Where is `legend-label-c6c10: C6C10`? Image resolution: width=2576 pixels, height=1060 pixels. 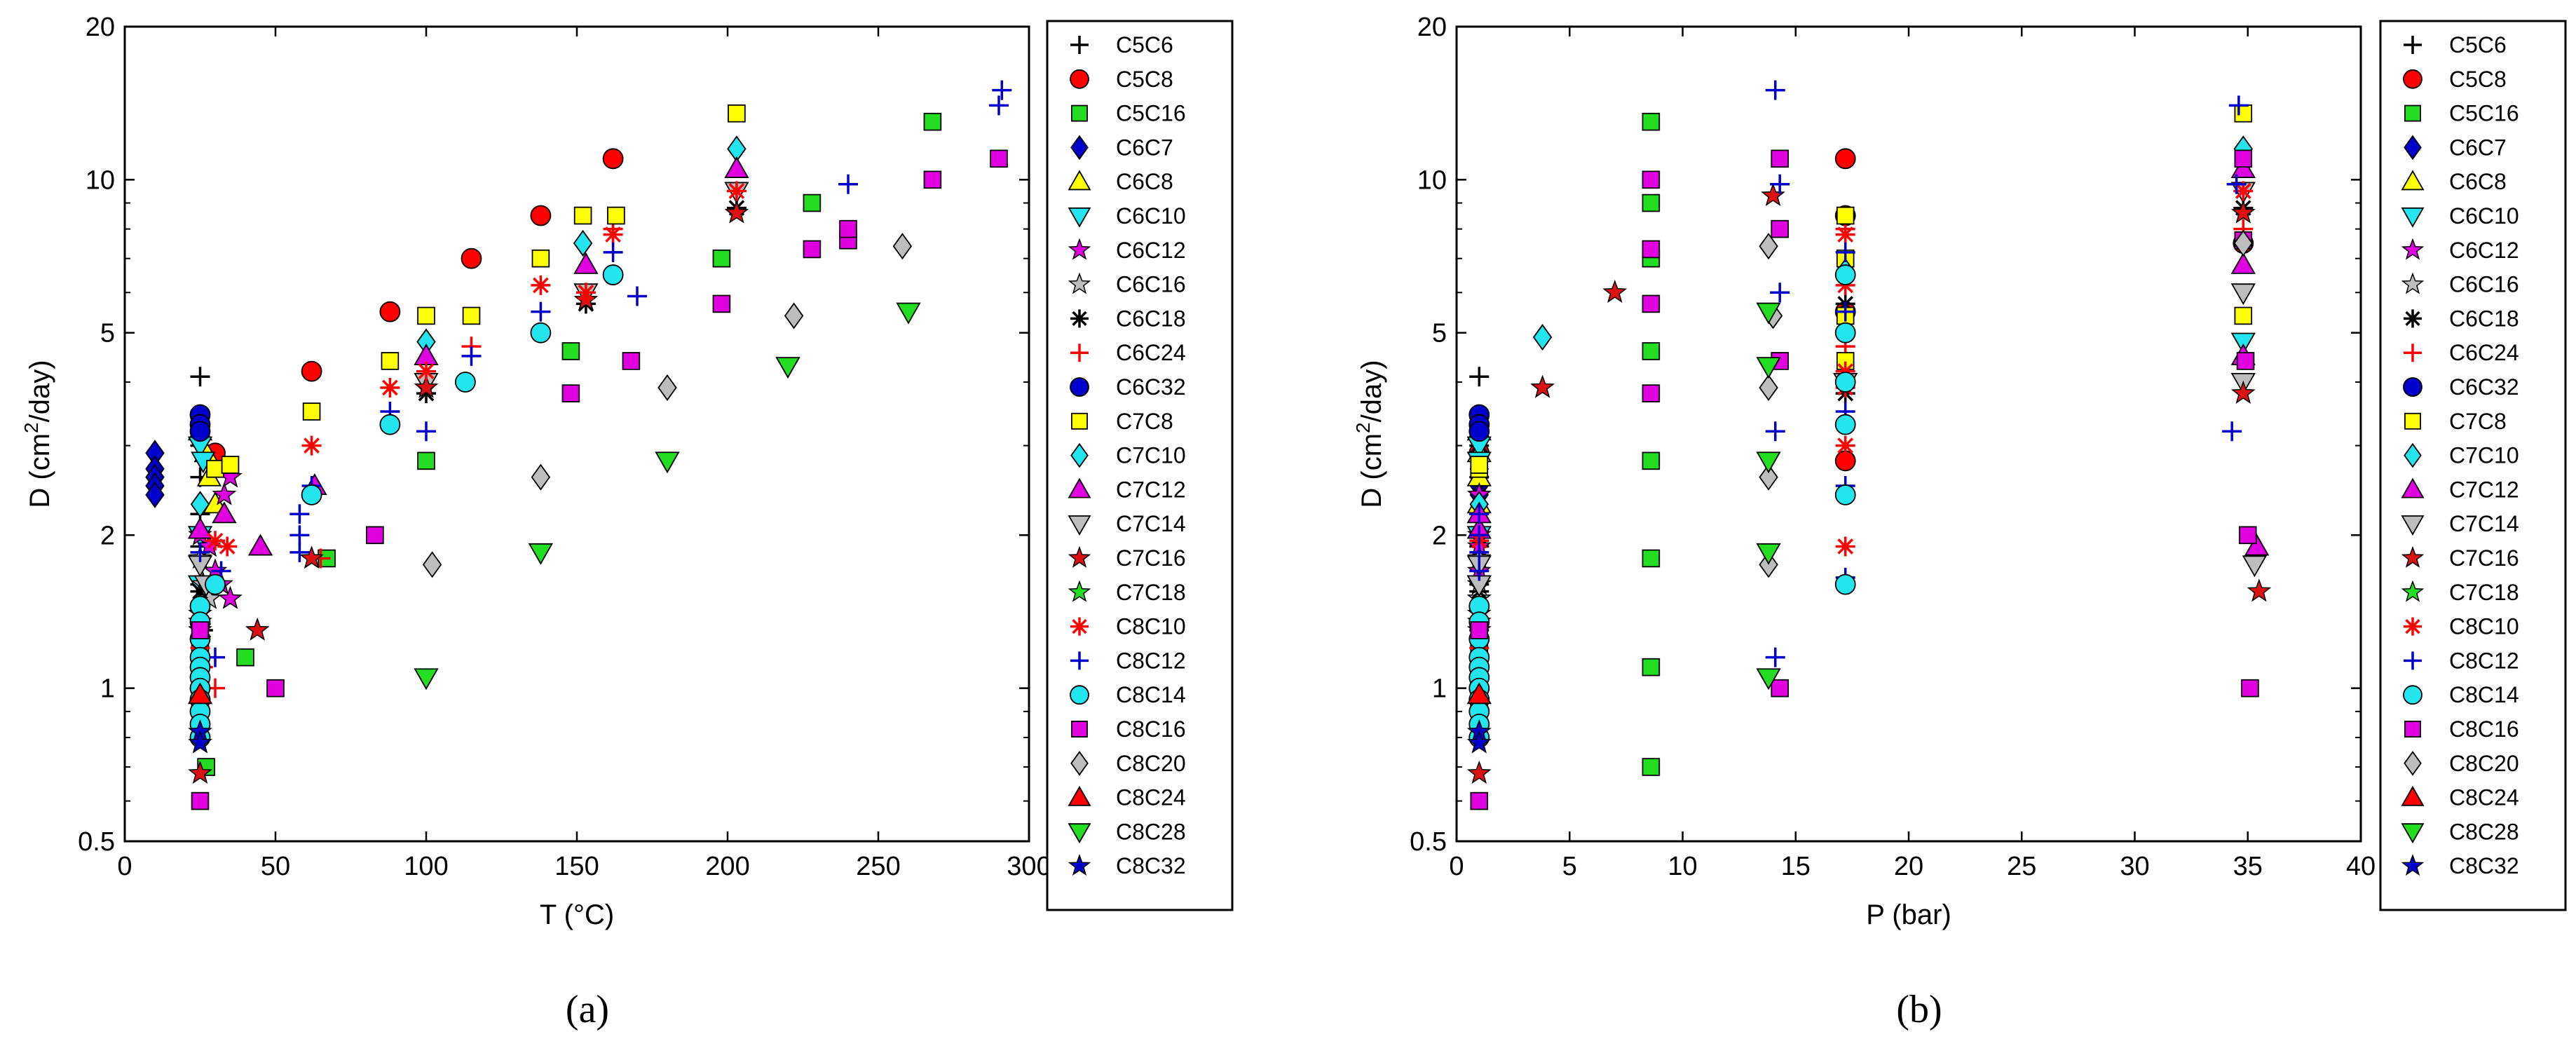 legend-label-c6c10: C6C10 is located at coordinates (2484, 216).